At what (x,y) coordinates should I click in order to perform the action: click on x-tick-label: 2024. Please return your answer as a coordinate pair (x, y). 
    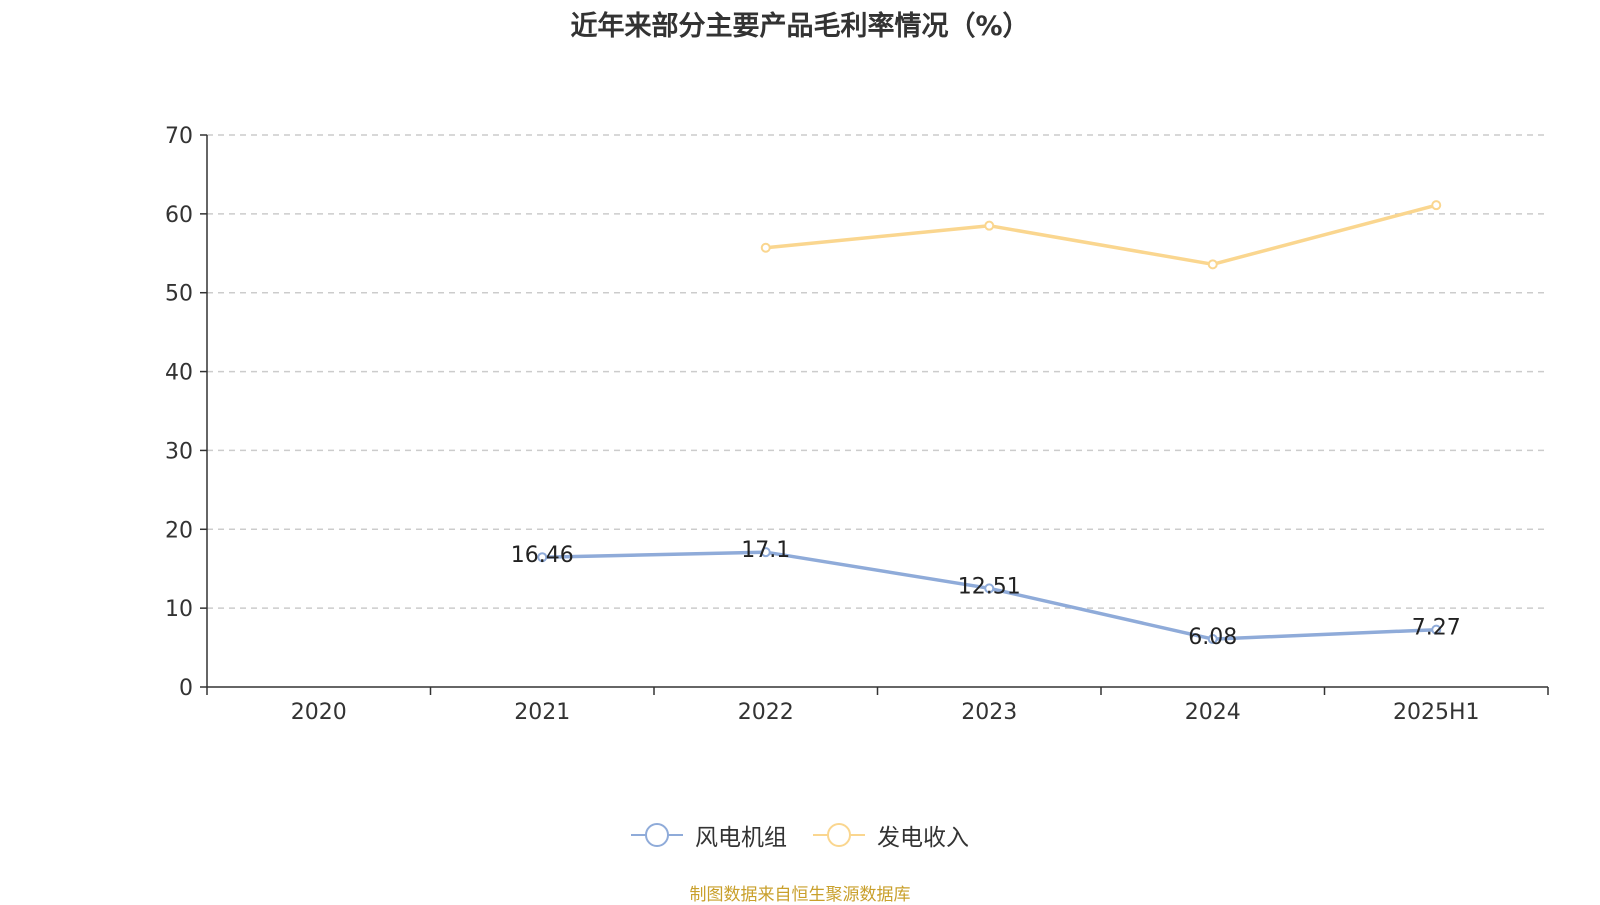
    Looking at the image, I should click on (1213, 712).